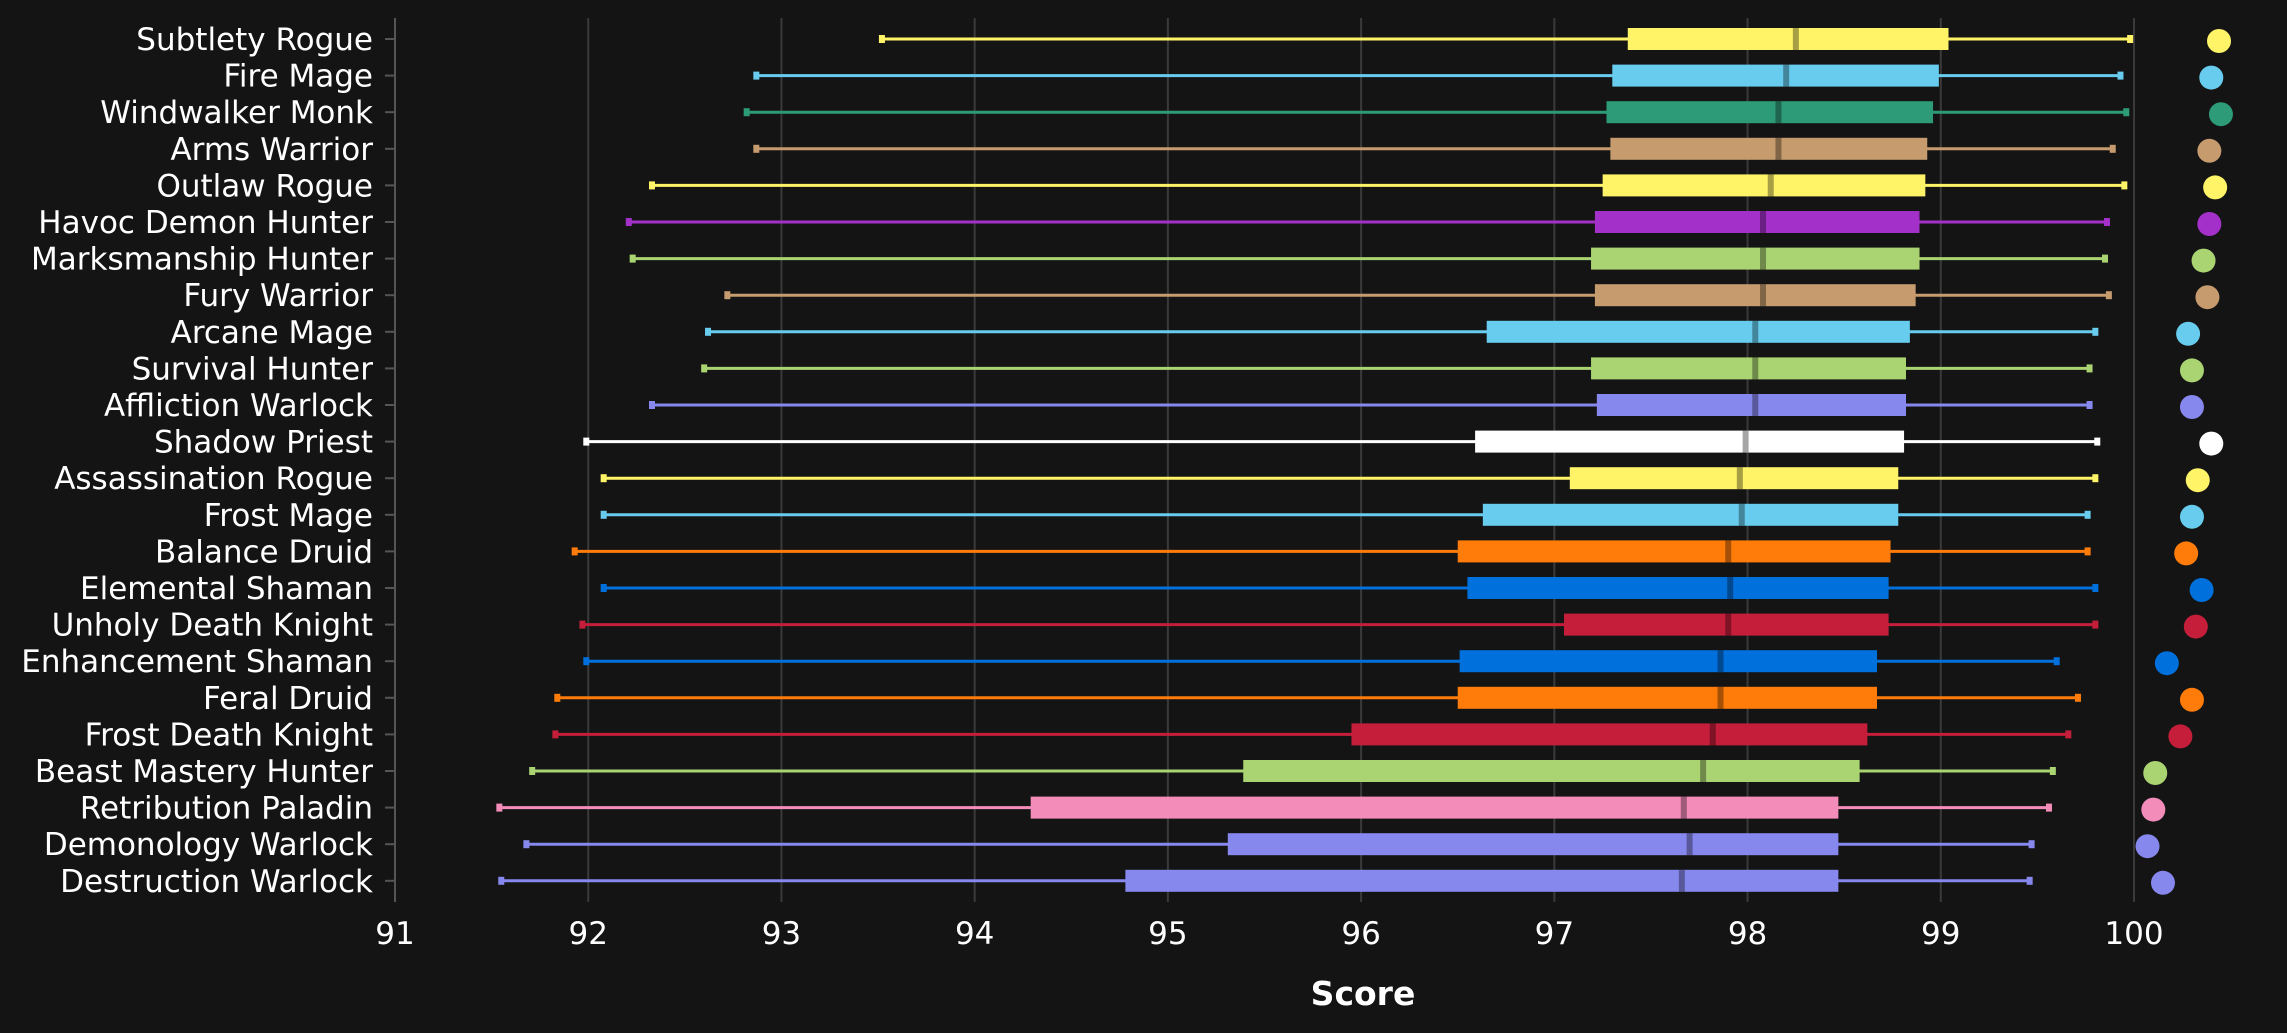  Describe the element at coordinates (1747, 934) in the screenshot. I see `x-tick-label: 98` at that location.